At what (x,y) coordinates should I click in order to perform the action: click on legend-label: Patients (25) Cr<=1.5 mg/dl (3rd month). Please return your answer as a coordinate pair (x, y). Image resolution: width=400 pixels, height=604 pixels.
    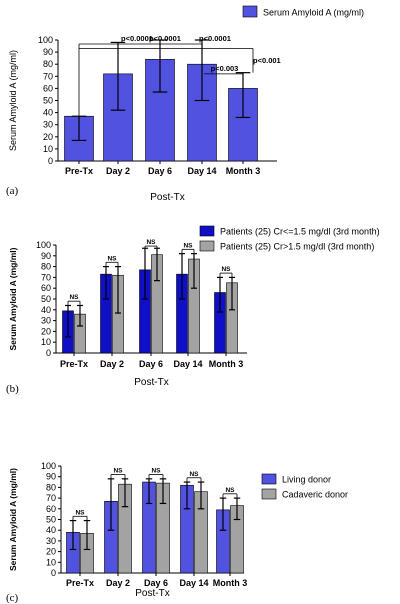
    Looking at the image, I should click on (300, 232).